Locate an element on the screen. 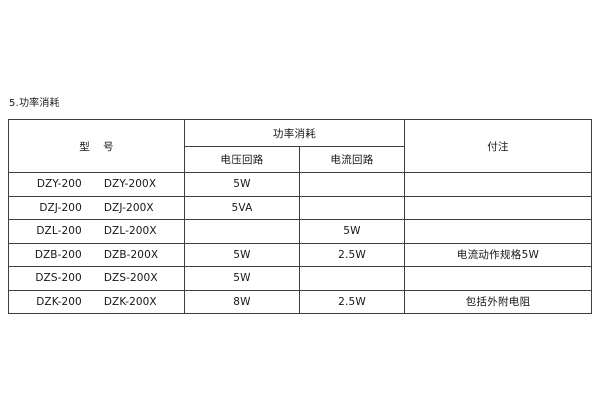 The image size is (600, 400). model-name-primary: DZY-200 is located at coordinates (59, 184).